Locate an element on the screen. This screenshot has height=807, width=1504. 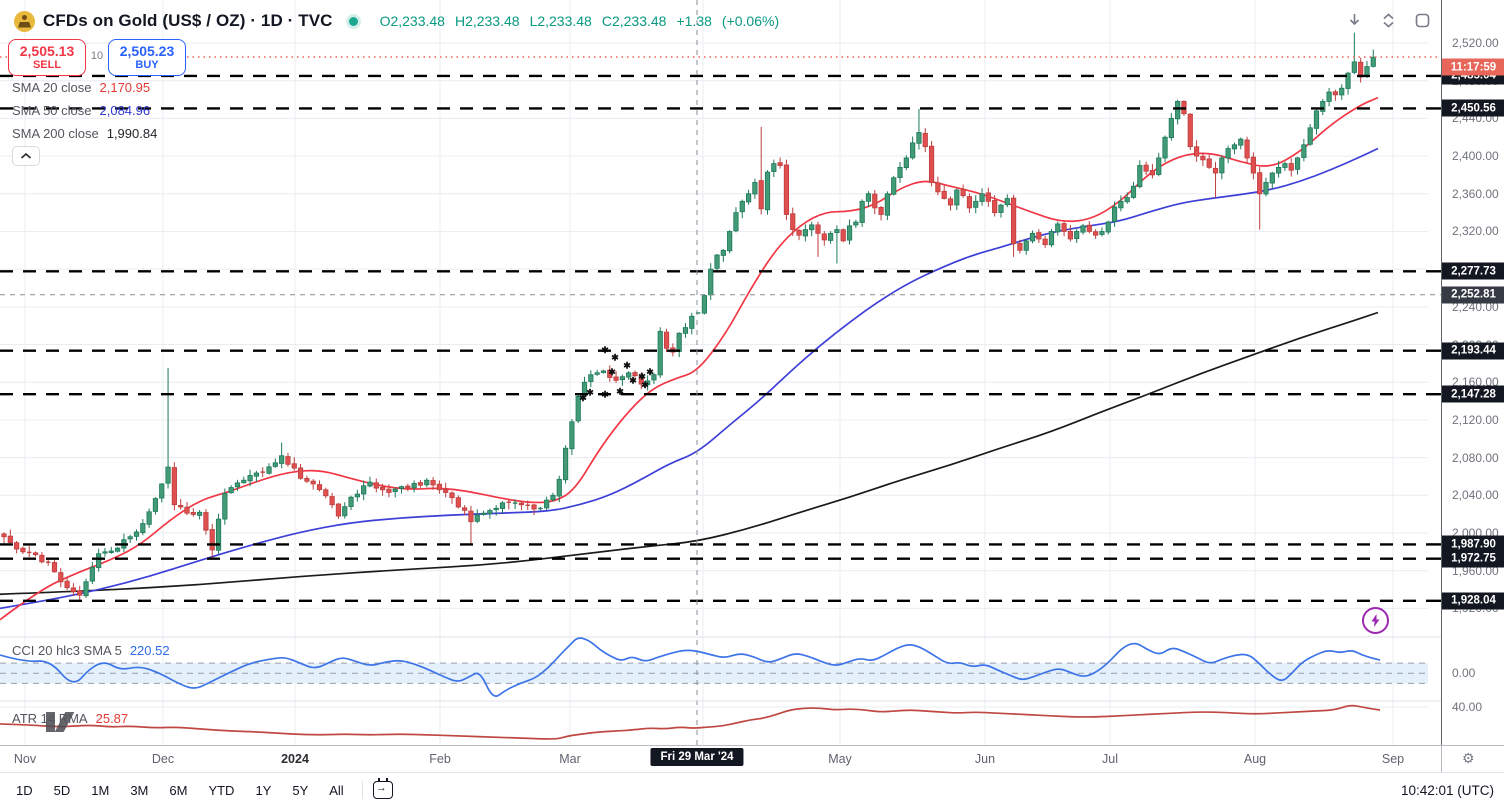
ohlc-open: O2,233.48 is located at coordinates (412, 21).